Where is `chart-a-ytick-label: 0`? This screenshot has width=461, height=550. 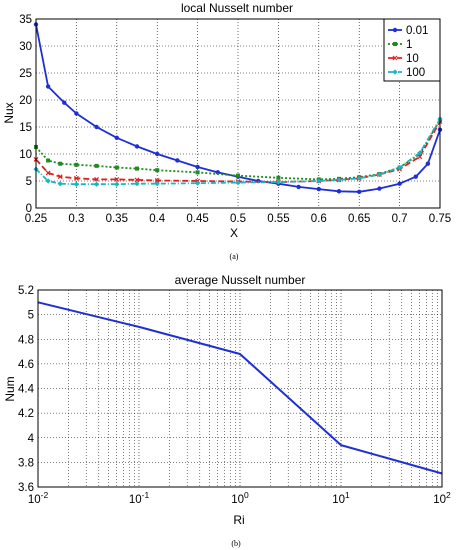 chart-a-ytick-label: 0 is located at coordinates (29, 209).